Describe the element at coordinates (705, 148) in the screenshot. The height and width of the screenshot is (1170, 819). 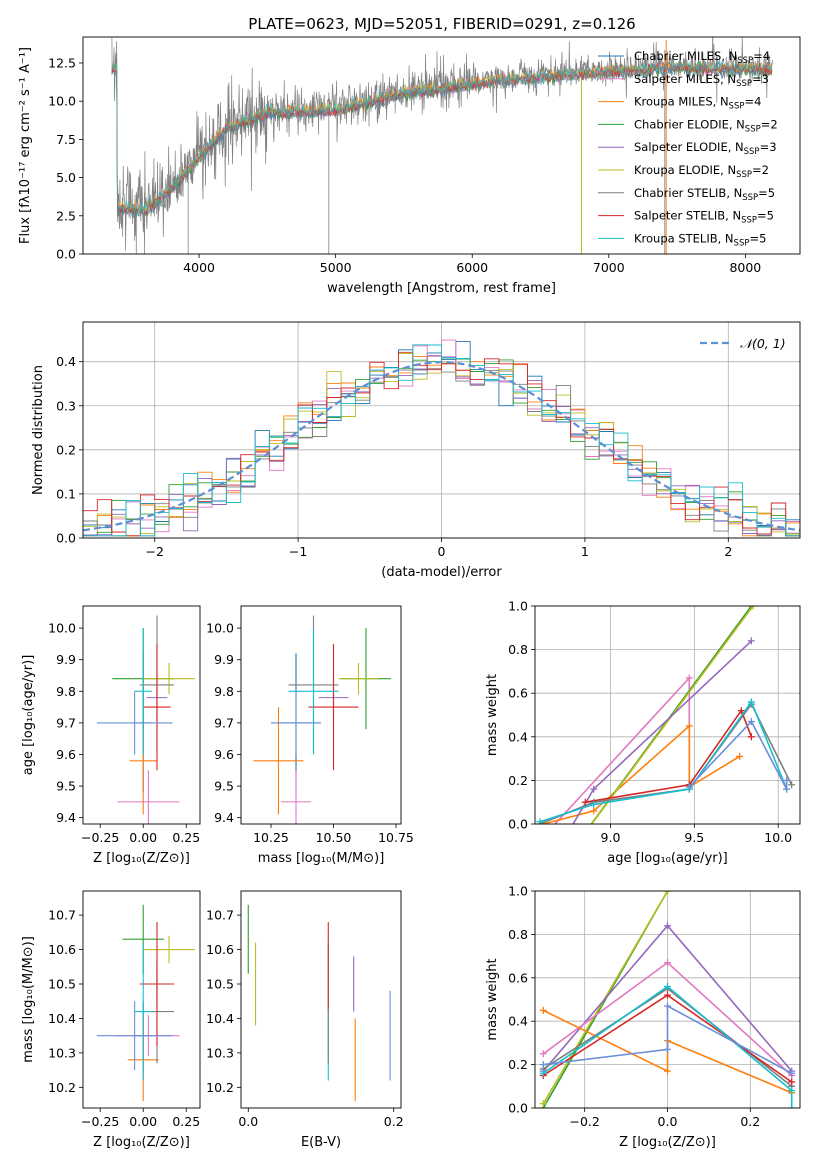
I see `legend-label: Salpeter ELODIE, NSSP=3` at that location.